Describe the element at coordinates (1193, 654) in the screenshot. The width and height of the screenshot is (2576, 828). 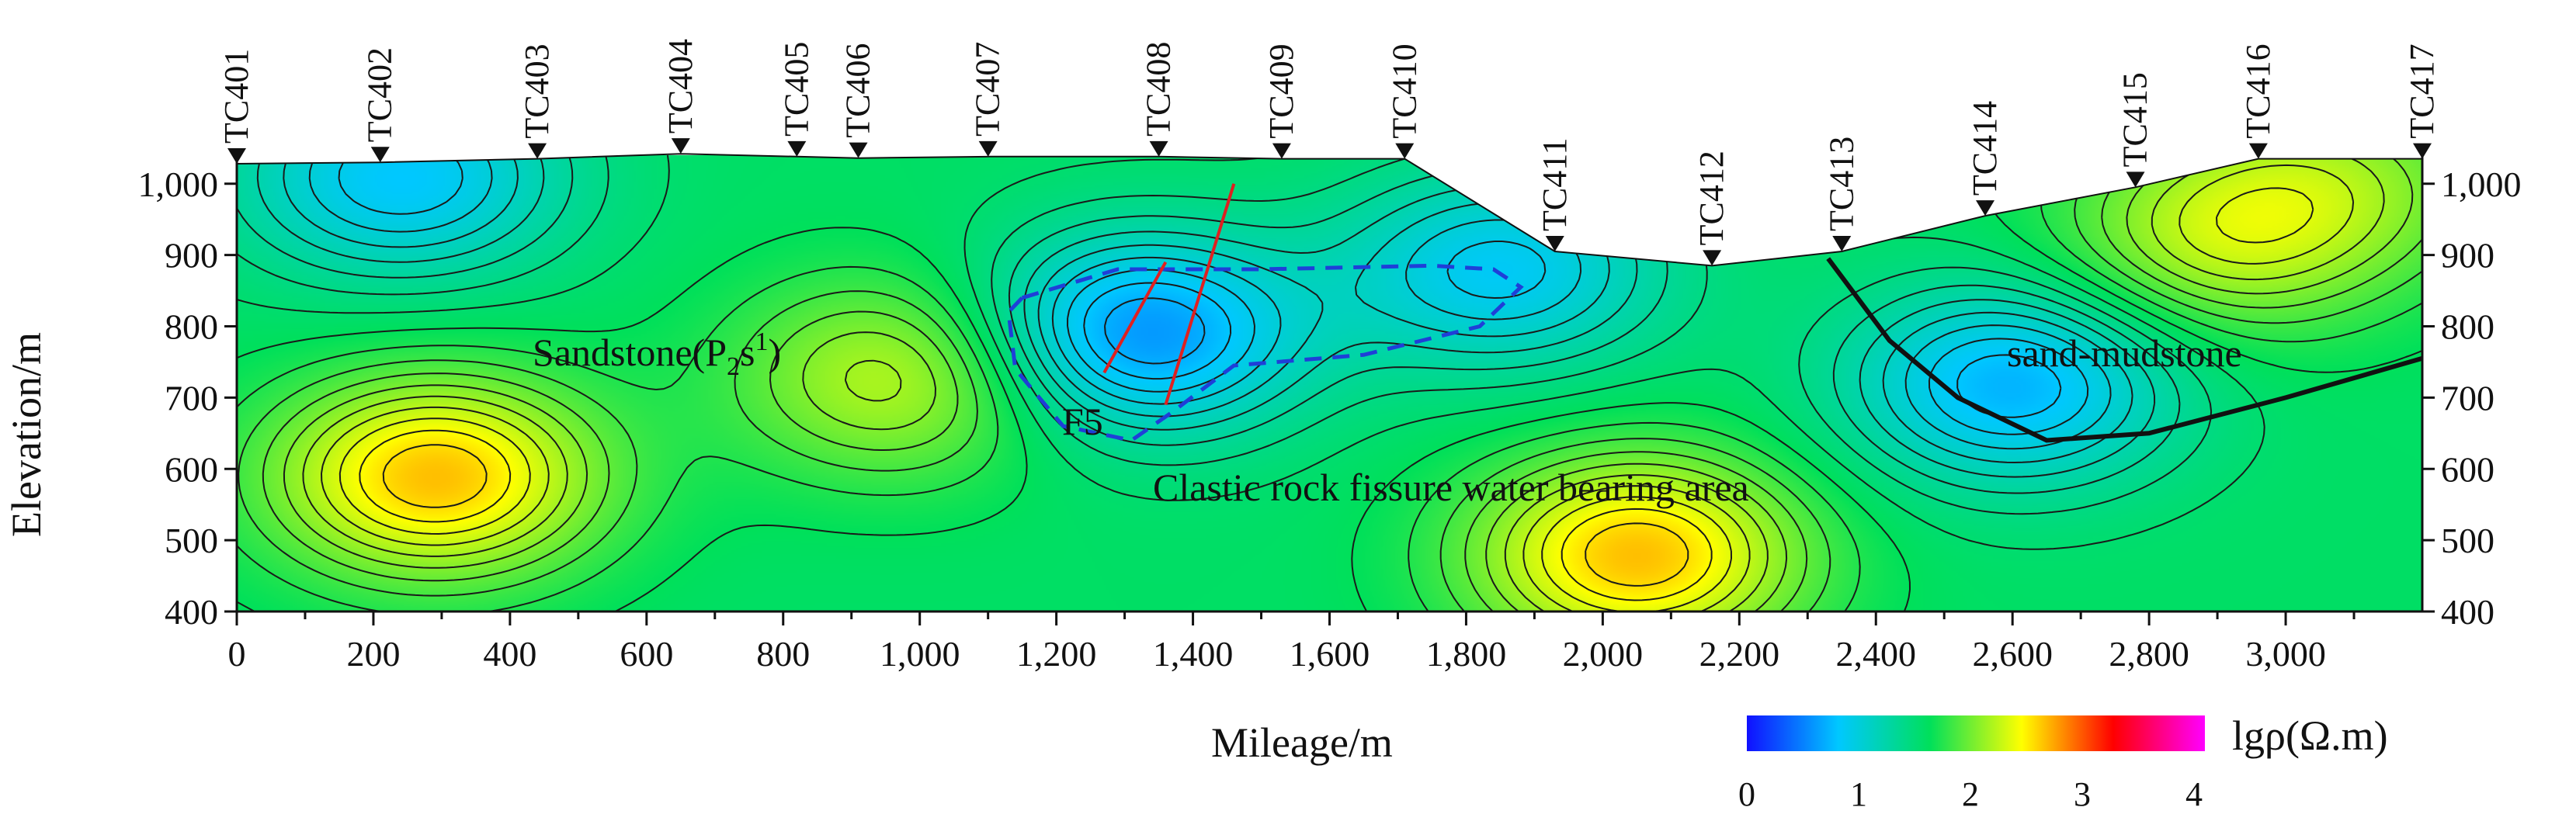
I see `x-tick-label: 1,400` at that location.